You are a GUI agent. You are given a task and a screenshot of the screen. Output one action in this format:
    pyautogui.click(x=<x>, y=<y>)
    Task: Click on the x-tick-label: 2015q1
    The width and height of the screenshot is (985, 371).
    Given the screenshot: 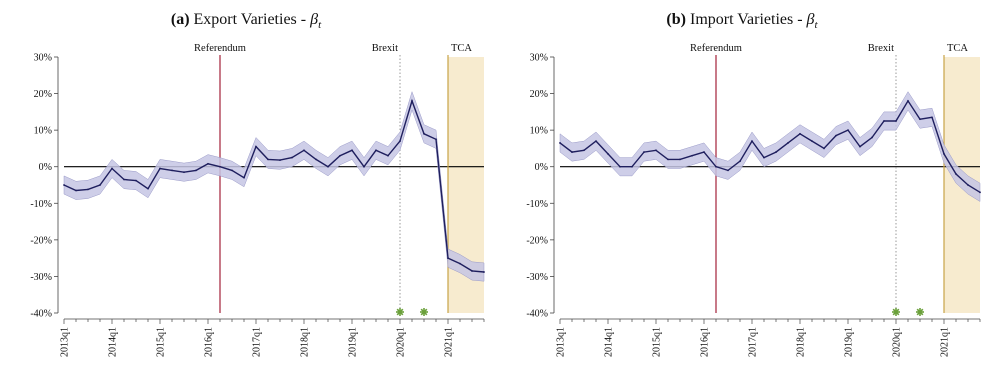 What is the action you would take?
    pyautogui.click(x=657, y=342)
    